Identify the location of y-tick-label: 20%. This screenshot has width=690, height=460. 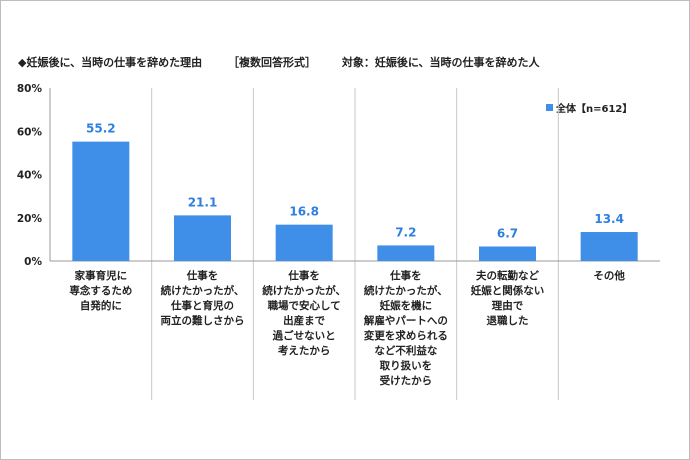
(30, 219).